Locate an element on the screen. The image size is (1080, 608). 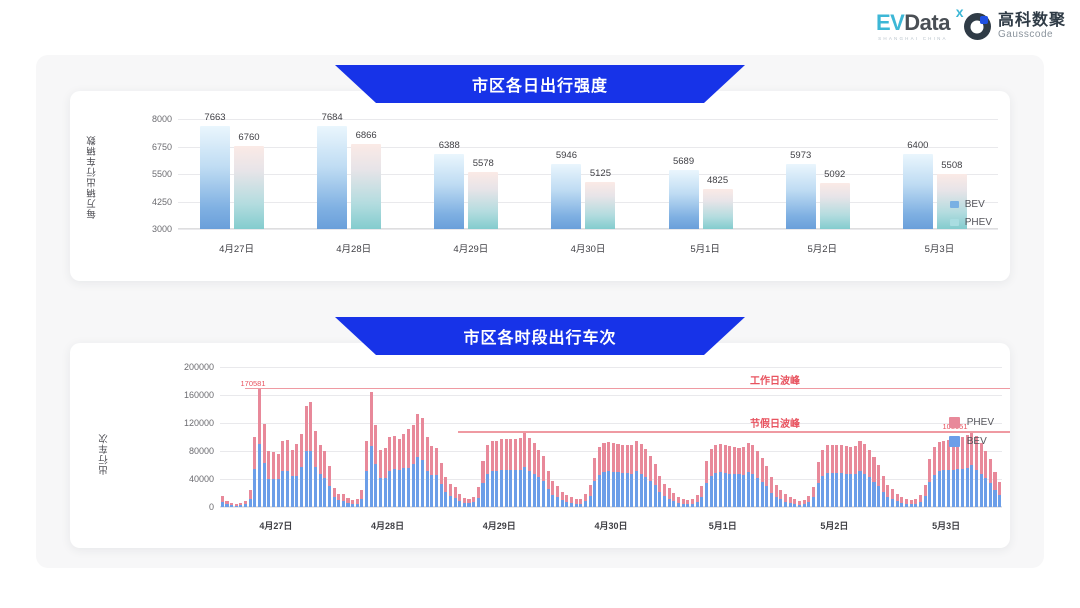
chart1-bar-value: 5508 is located at coordinates (952, 165).